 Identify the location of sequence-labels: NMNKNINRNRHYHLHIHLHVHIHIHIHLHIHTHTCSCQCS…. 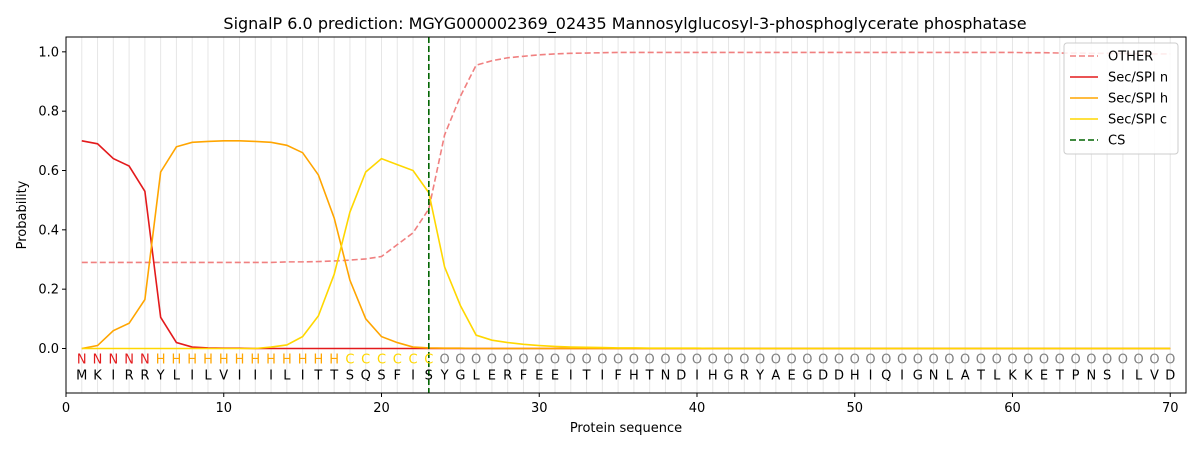
(625, 367).